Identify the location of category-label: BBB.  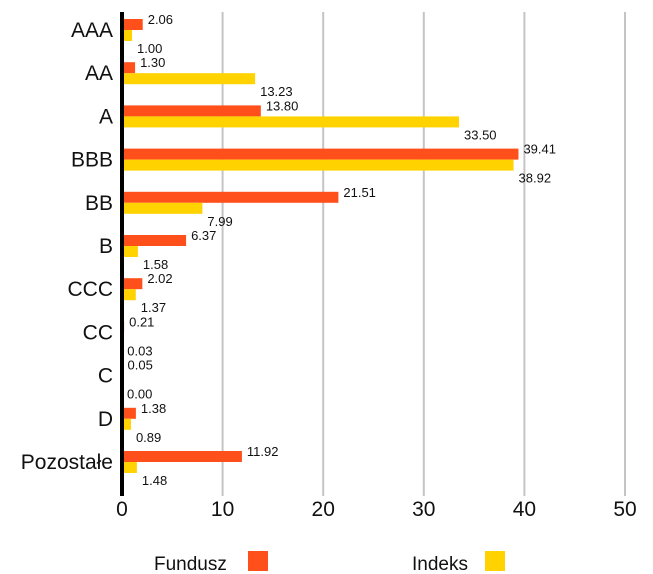
(92, 160).